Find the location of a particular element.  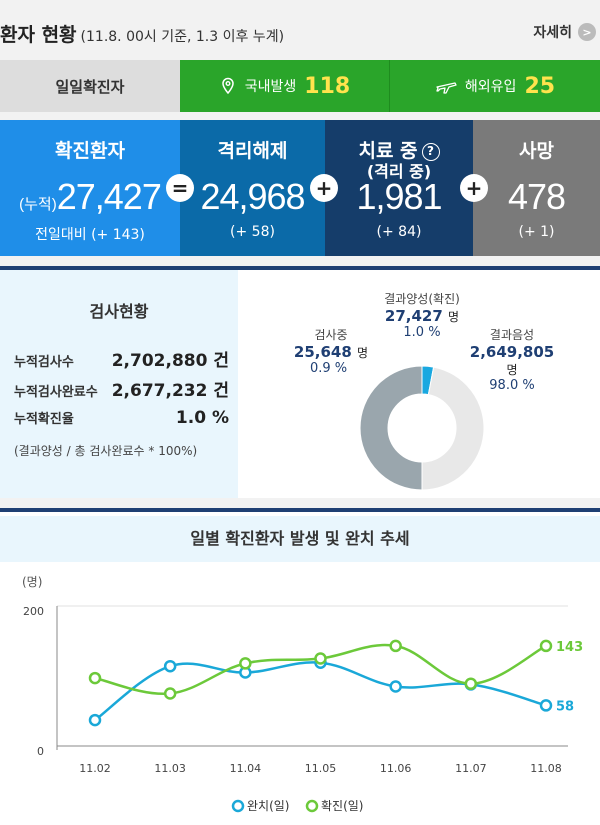

in-testing-count-line: 25,648 명 is located at coordinates (331, 352).